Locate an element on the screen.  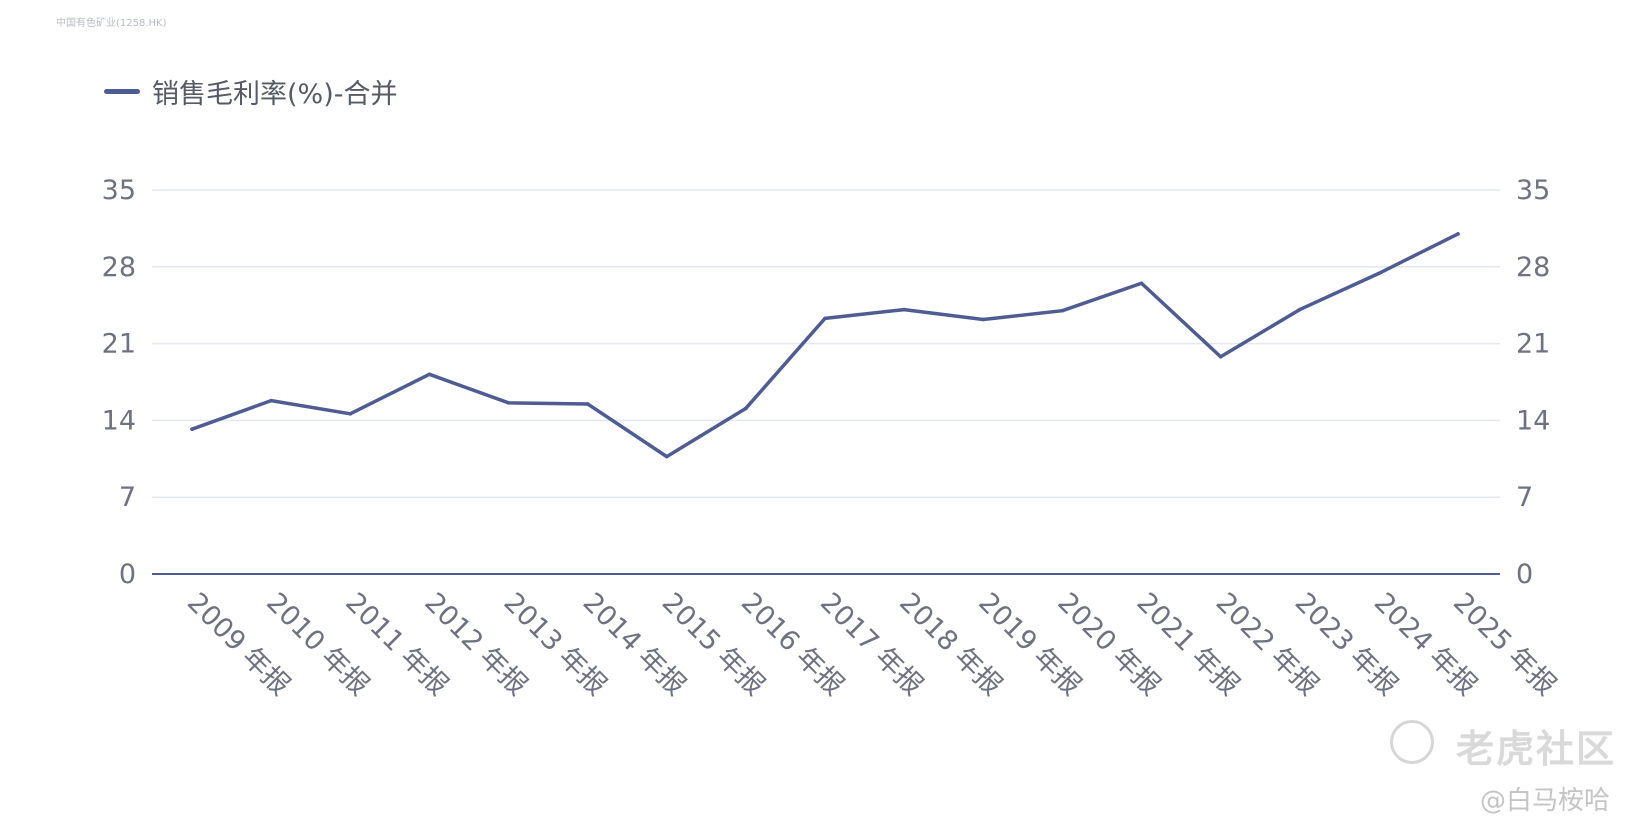
legend-swatch is located at coordinates (122, 91).